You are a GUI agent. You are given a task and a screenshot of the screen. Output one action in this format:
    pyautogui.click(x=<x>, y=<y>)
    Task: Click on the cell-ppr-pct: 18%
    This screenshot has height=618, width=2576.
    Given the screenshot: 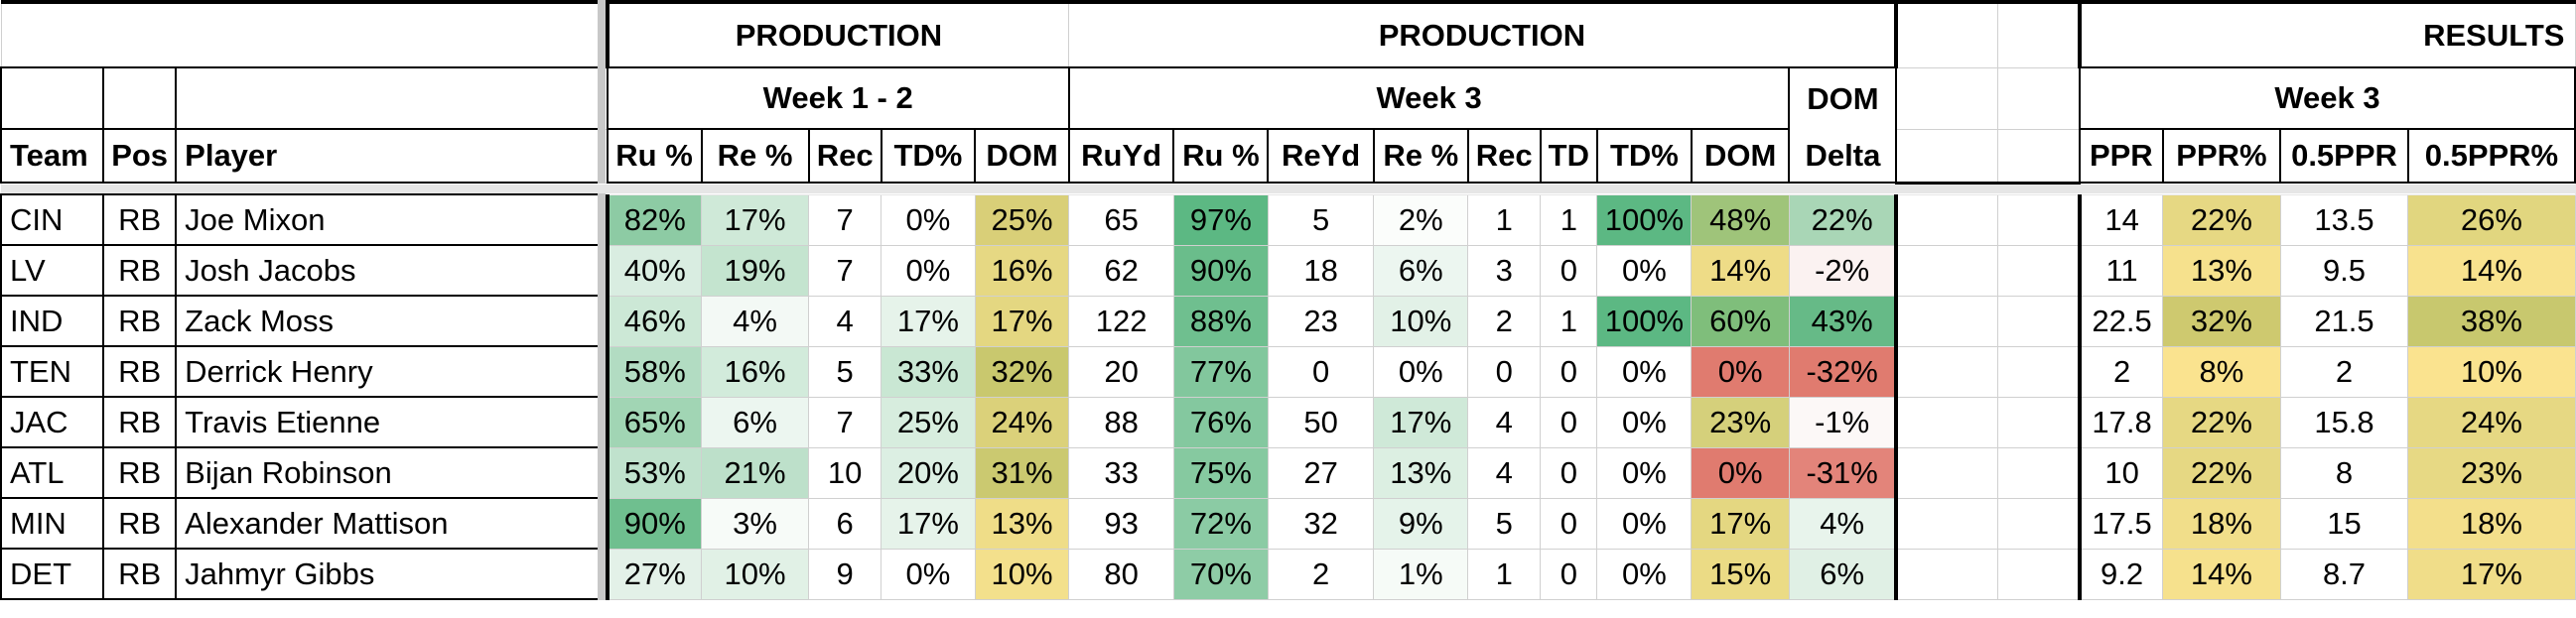 What is the action you would take?
    pyautogui.click(x=2221, y=523)
    